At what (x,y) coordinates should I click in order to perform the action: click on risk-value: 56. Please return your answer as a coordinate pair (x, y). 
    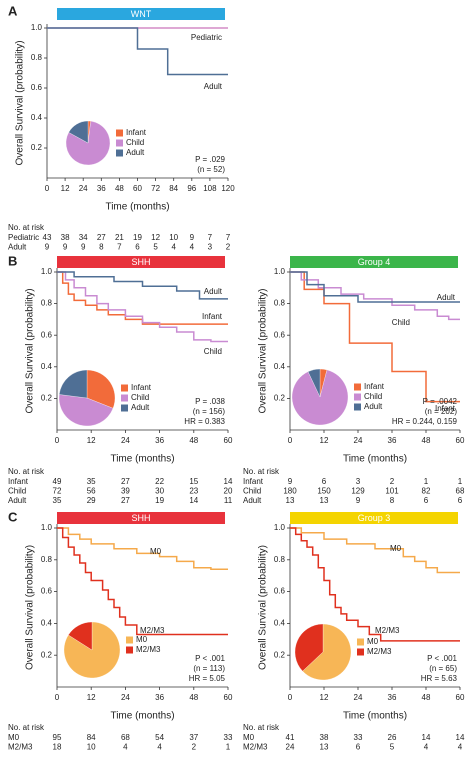
    Looking at the image, I should click on (91, 491).